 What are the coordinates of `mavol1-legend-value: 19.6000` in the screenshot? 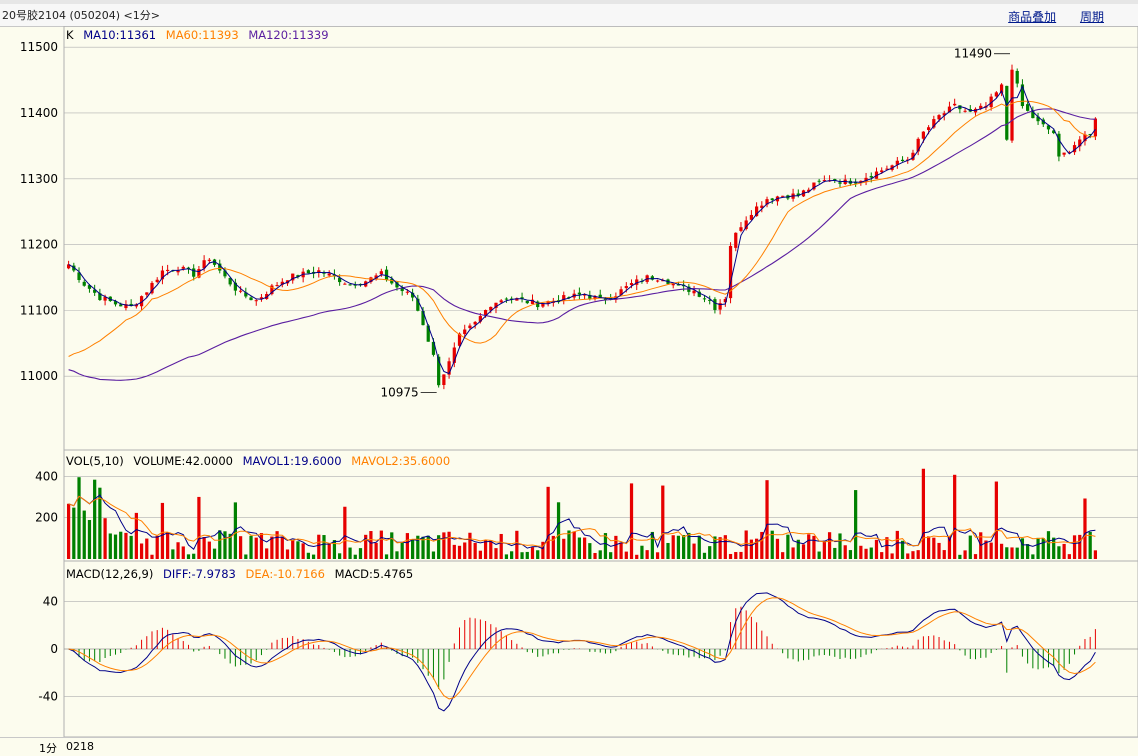 It's located at (318, 461).